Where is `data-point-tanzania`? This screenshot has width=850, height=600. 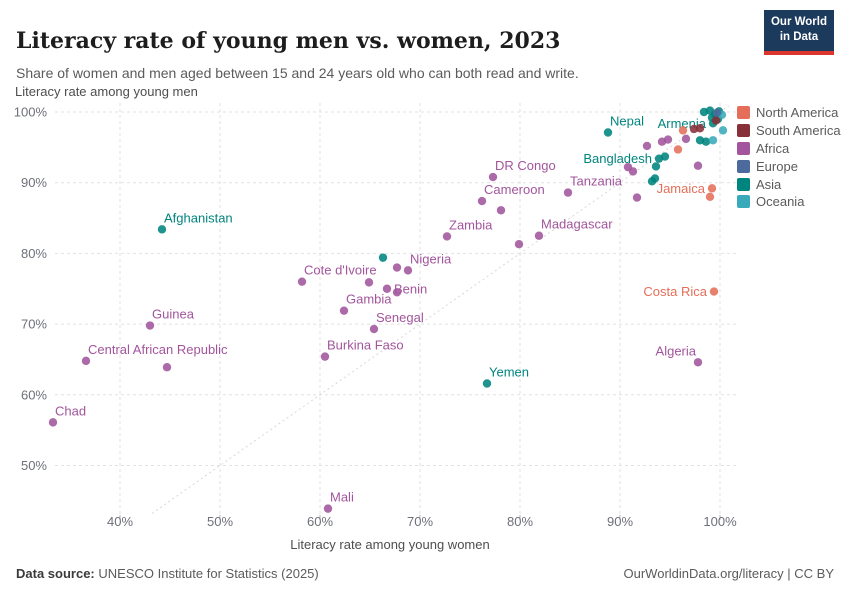
data-point-tanzania is located at coordinates (568, 192).